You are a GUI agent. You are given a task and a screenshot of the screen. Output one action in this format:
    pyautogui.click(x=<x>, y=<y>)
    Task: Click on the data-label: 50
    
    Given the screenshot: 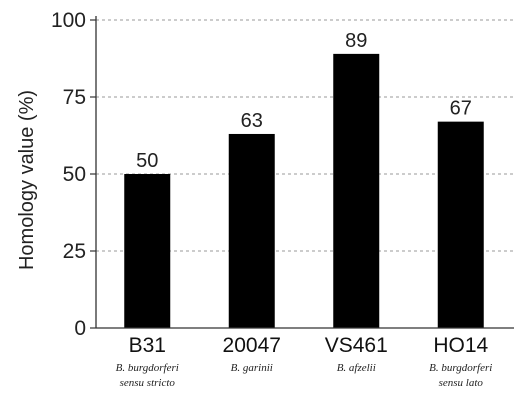 What is the action you would take?
    pyautogui.click(x=147, y=161)
    